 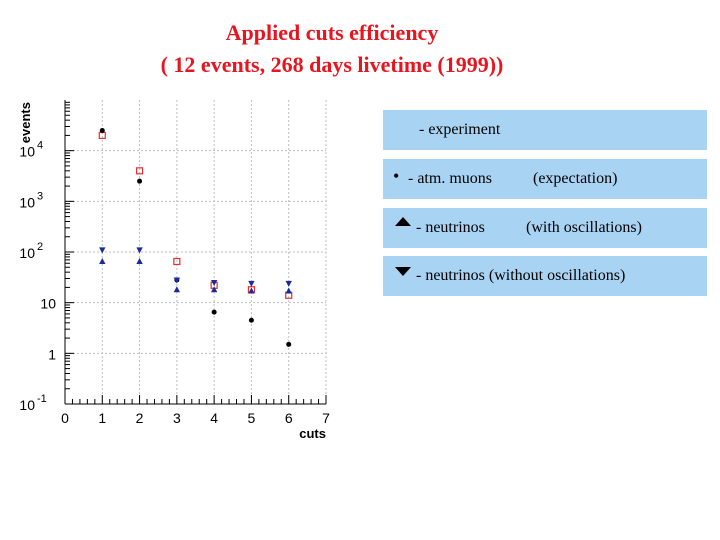 I want to click on y-tick-label: 1, so click(x=52, y=354).